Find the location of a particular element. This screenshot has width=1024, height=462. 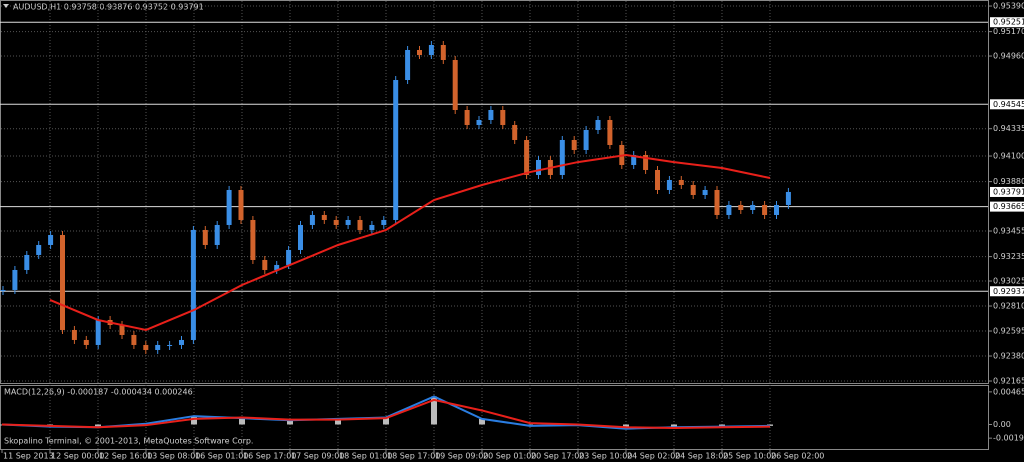

price-label: 0.92810 is located at coordinates (1008, 306).